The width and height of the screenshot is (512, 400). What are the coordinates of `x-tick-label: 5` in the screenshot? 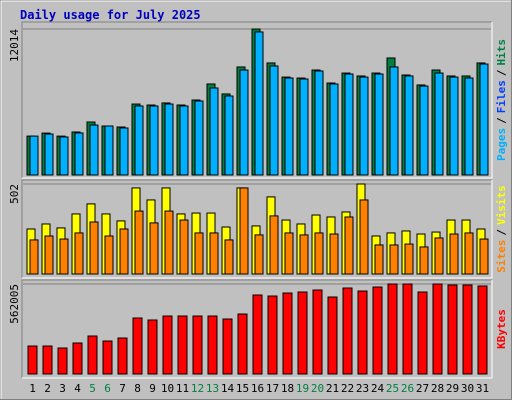 It's located at (92, 388).